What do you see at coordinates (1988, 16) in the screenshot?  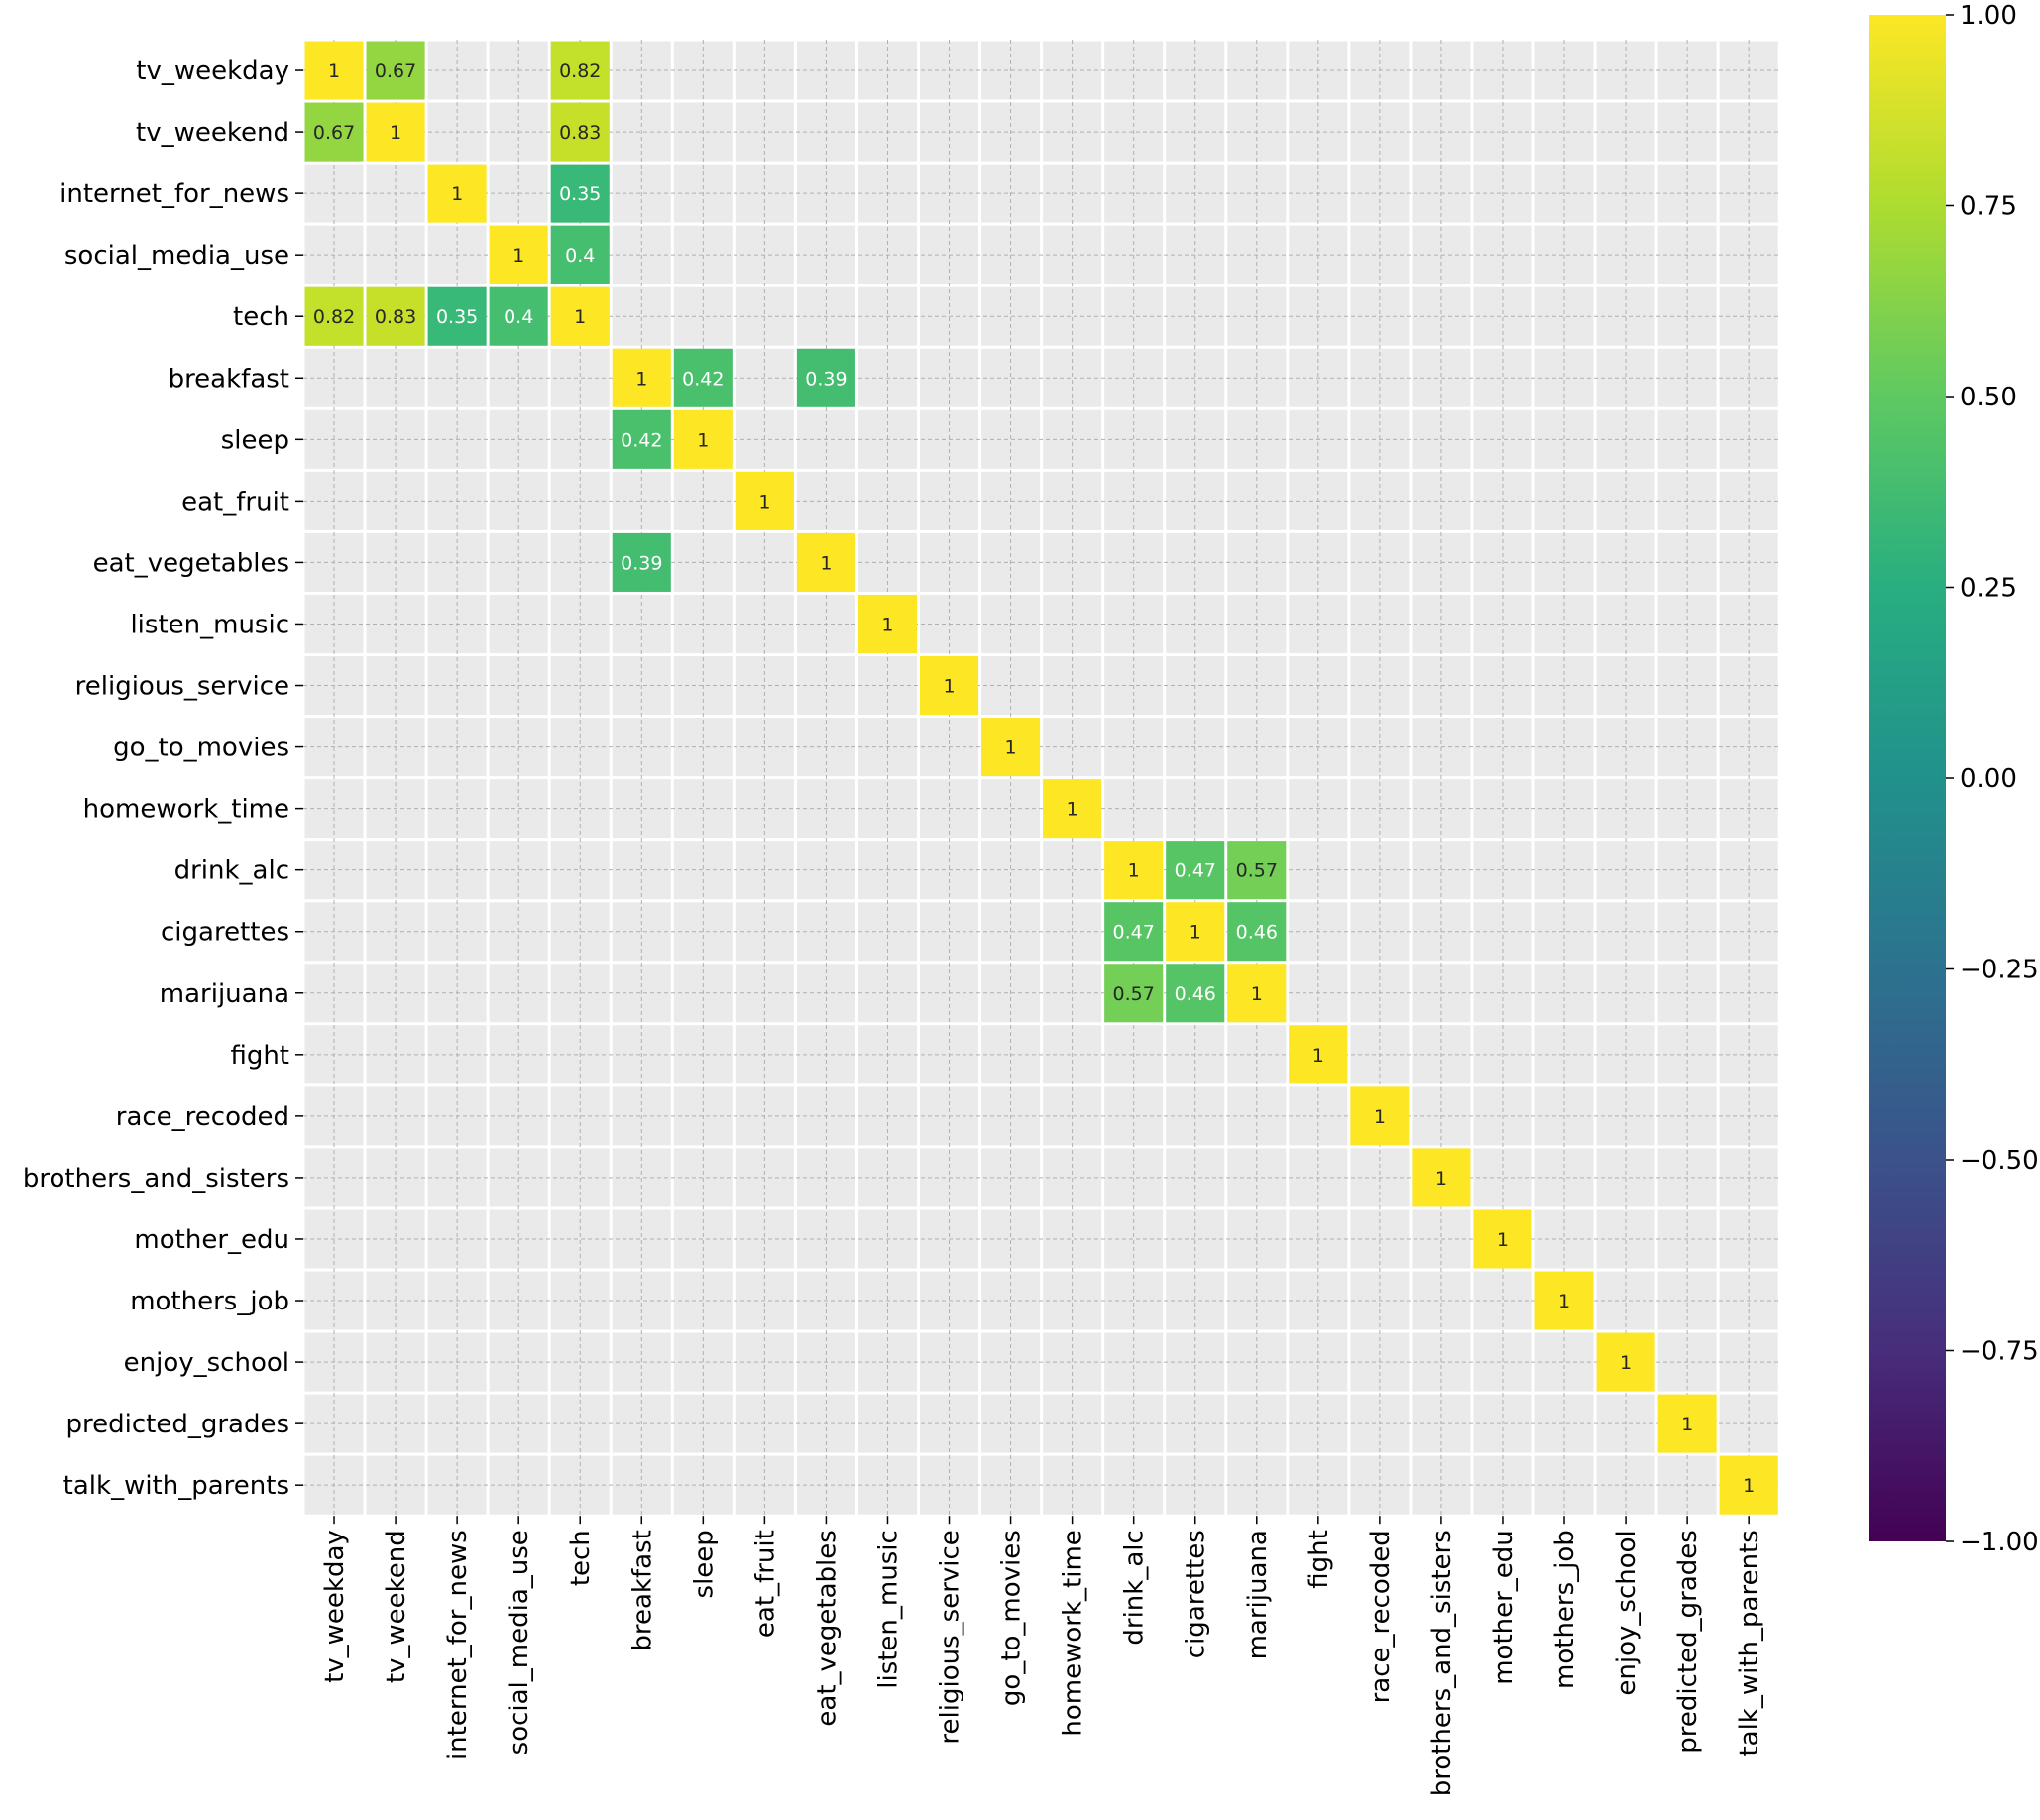 I see `colorbar-tick-label: 1.00` at bounding box center [1988, 16].